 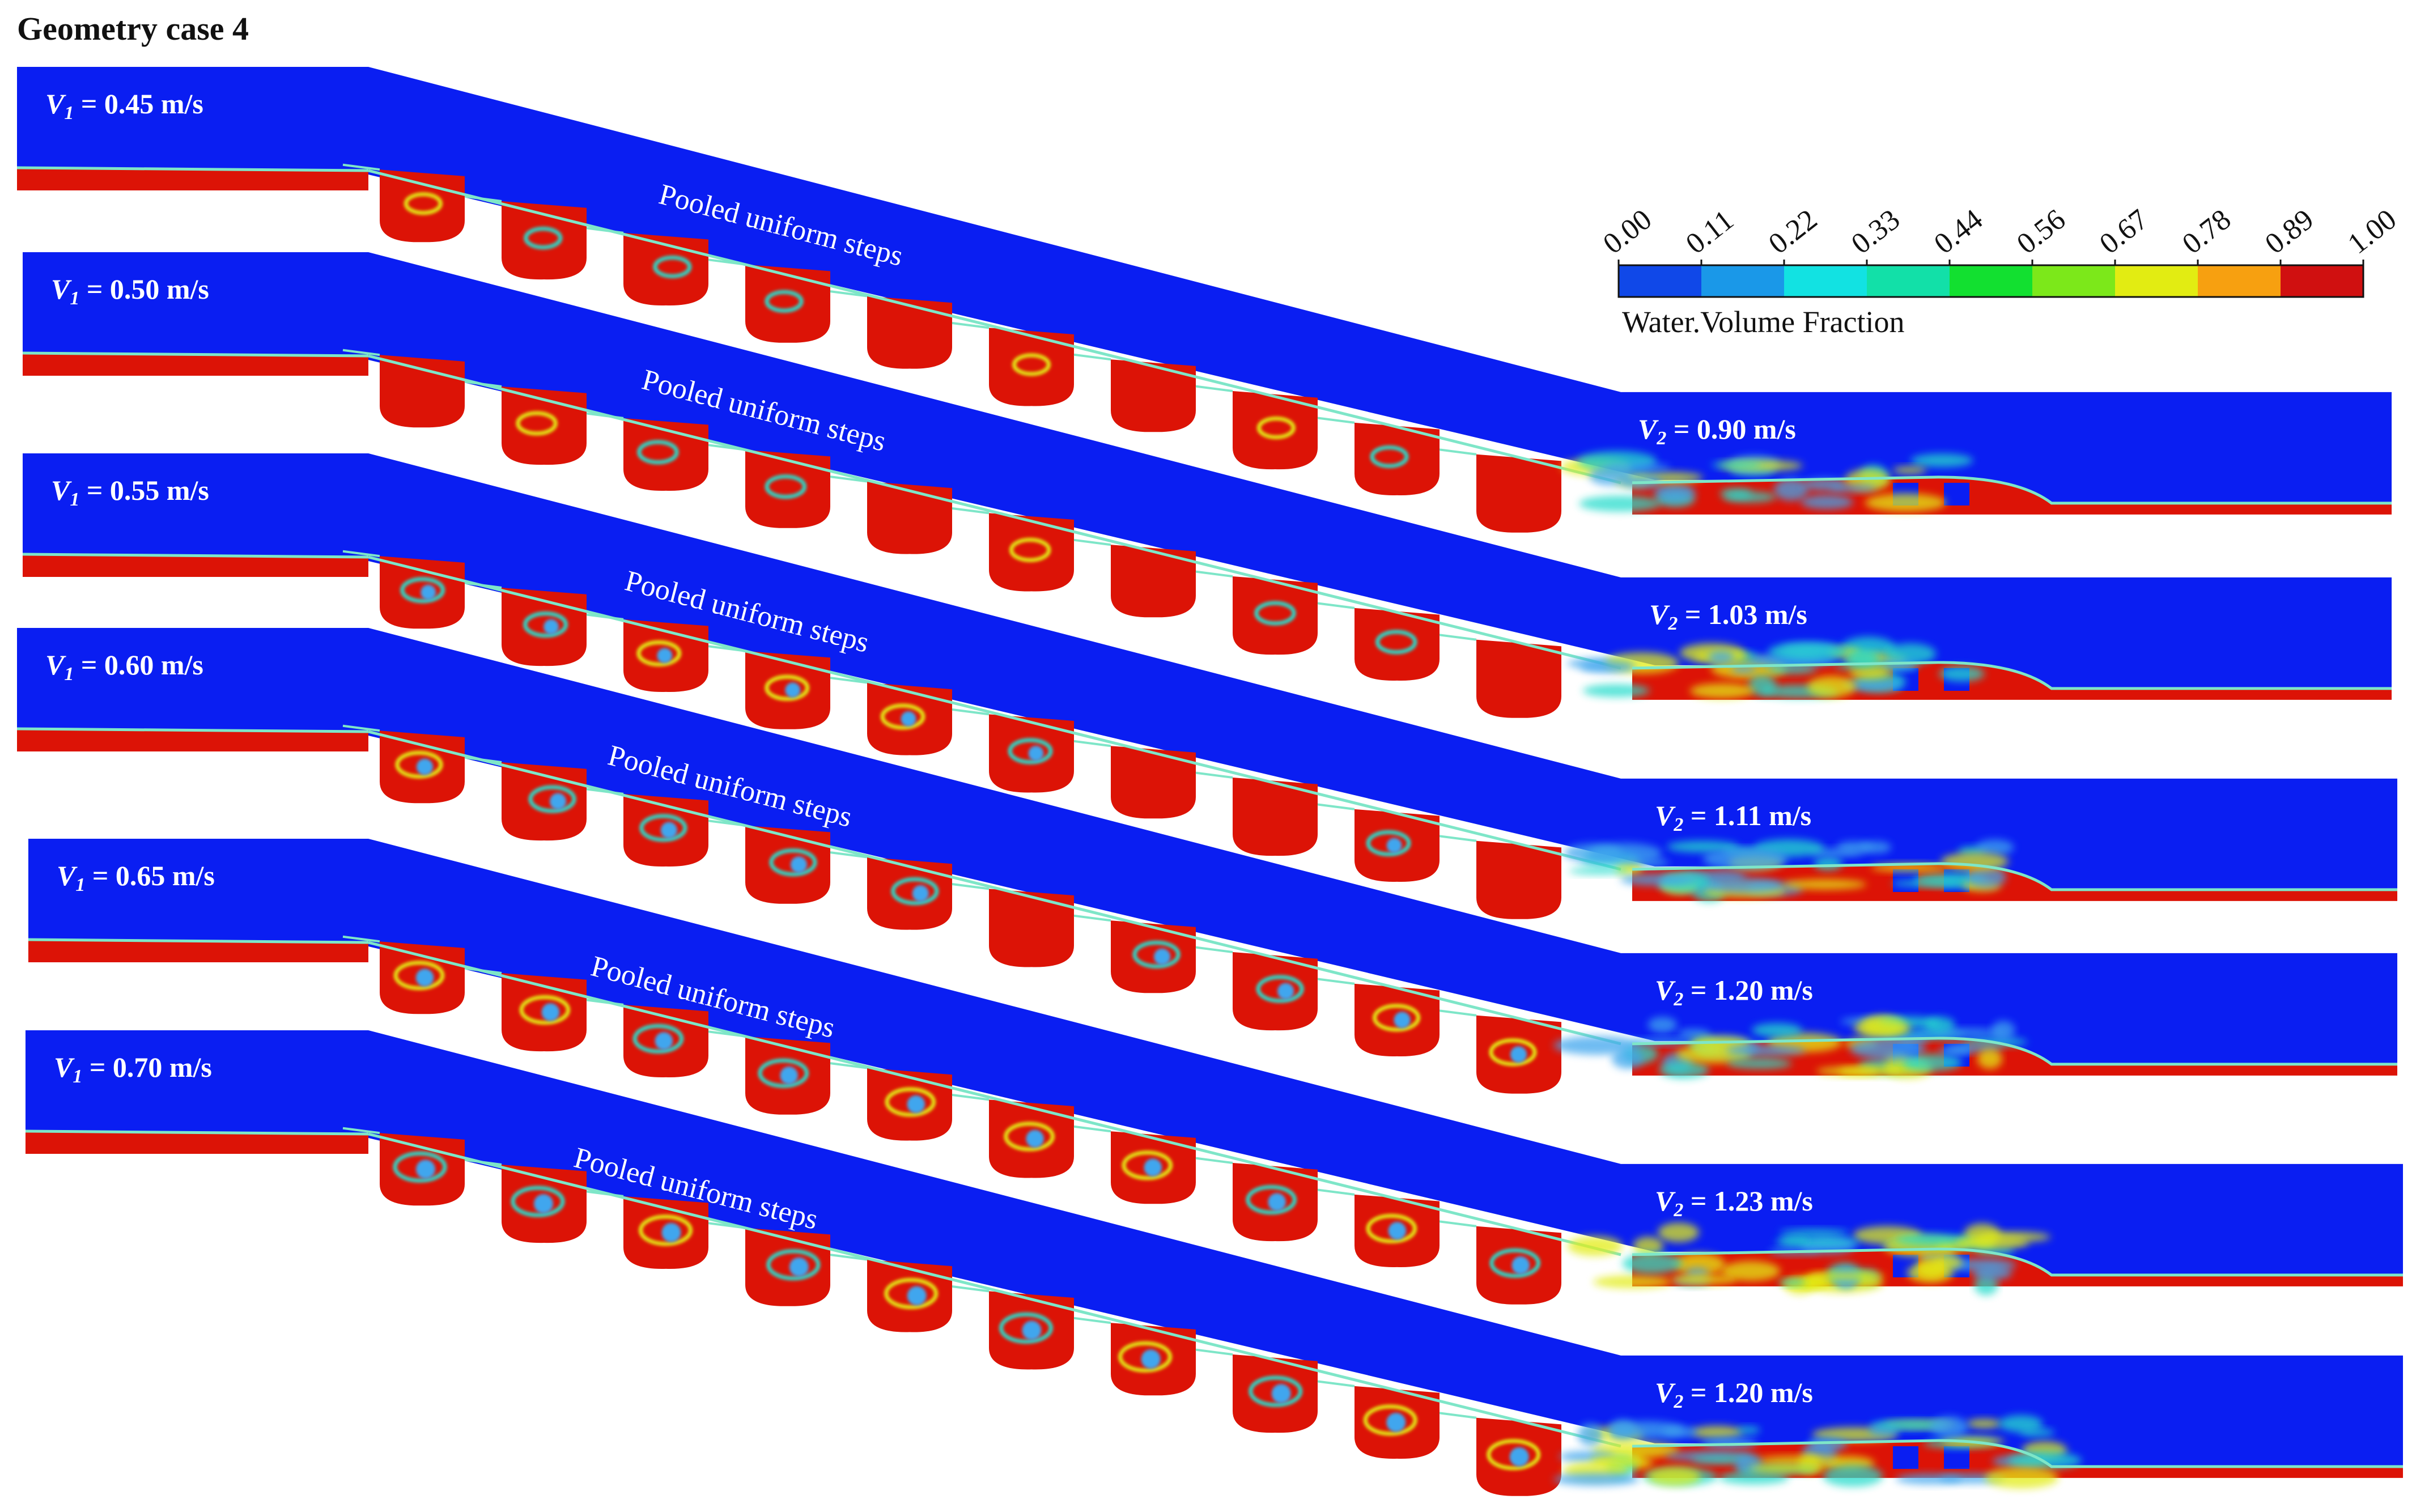 I want to click on outlet-velocity-label: V2 = 1.20 m/s, so click(x=1734, y=992).